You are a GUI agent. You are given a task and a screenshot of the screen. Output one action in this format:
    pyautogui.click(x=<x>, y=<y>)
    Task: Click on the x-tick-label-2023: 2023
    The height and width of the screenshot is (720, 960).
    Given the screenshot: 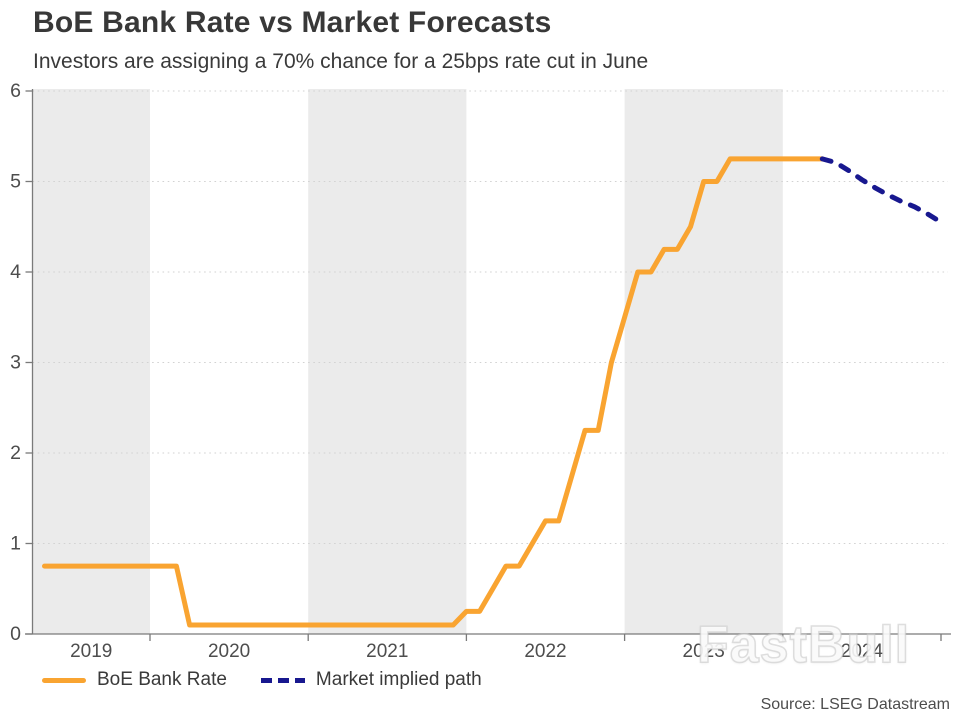 What is the action you would take?
    pyautogui.click(x=704, y=651)
    